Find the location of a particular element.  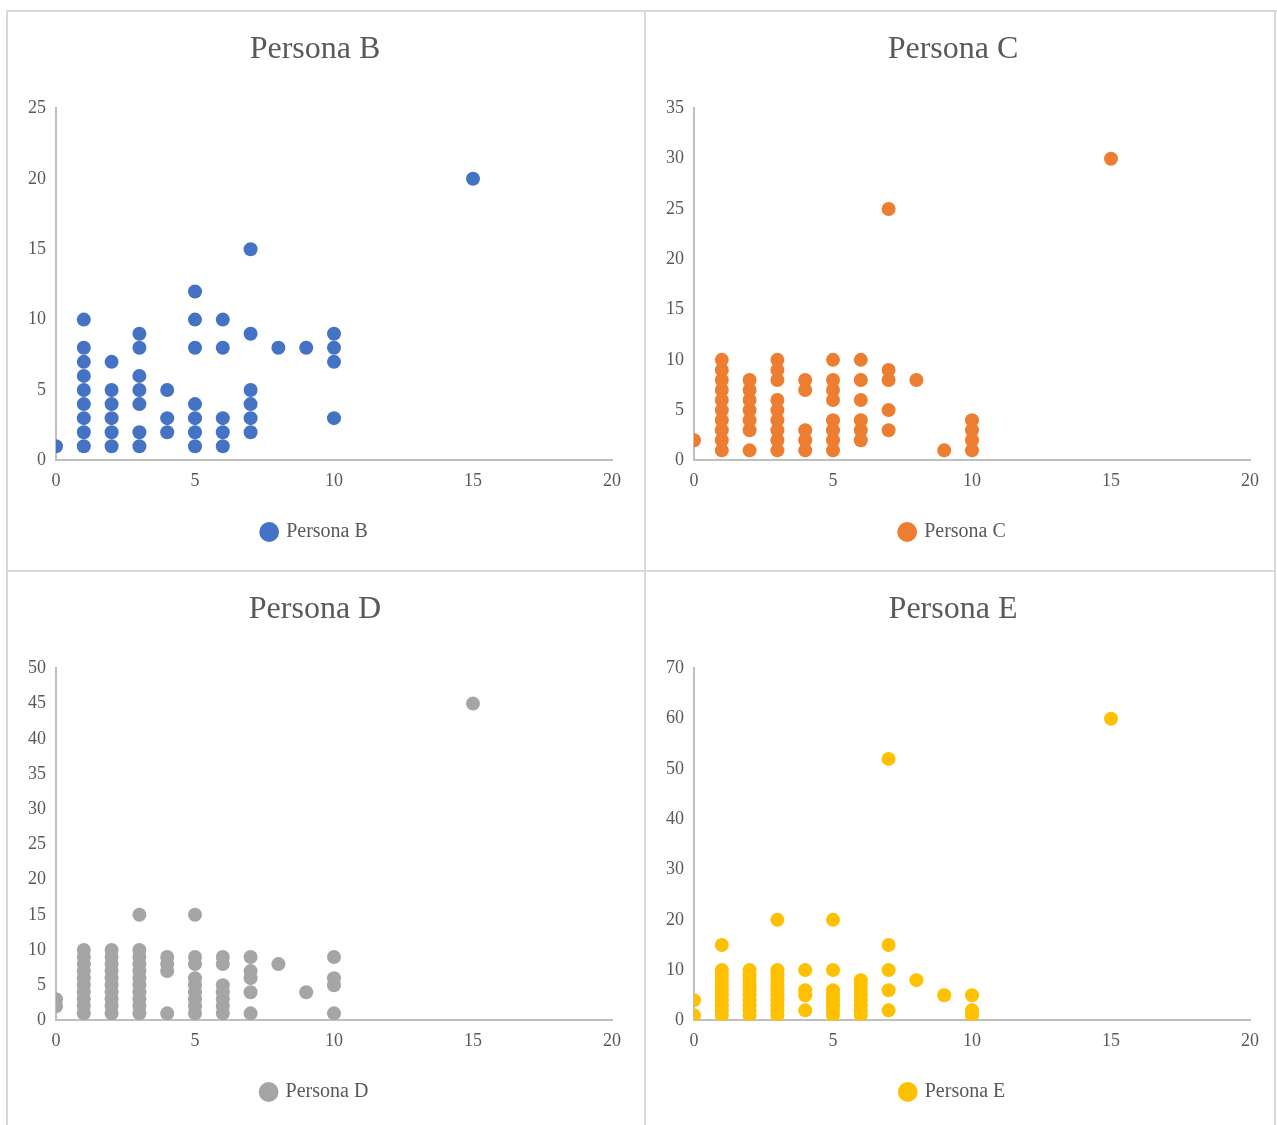

chart-title: Persona E is located at coordinates (953, 606).